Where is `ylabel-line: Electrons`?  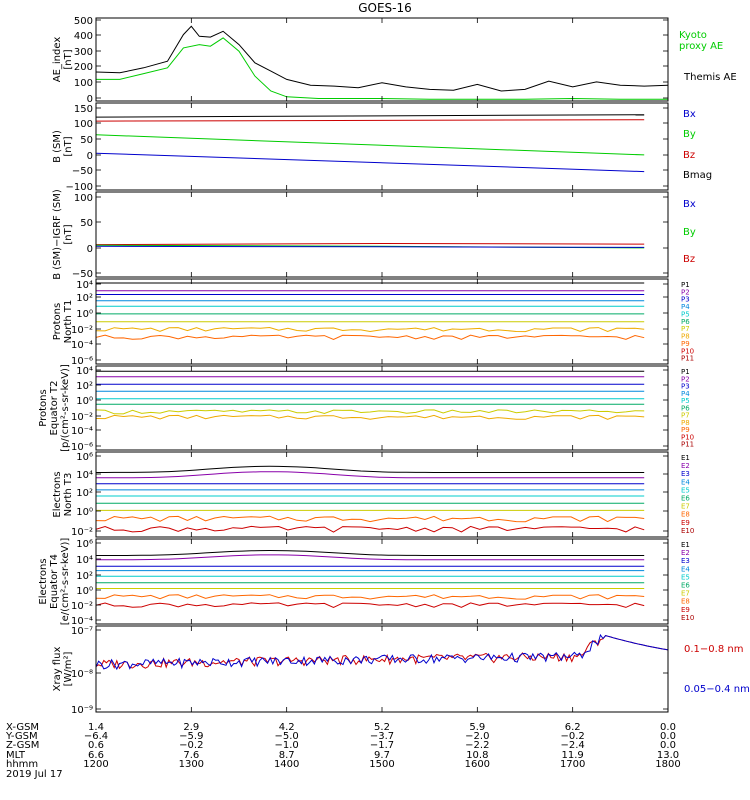 ylabel-line: Electrons is located at coordinates (57, 494).